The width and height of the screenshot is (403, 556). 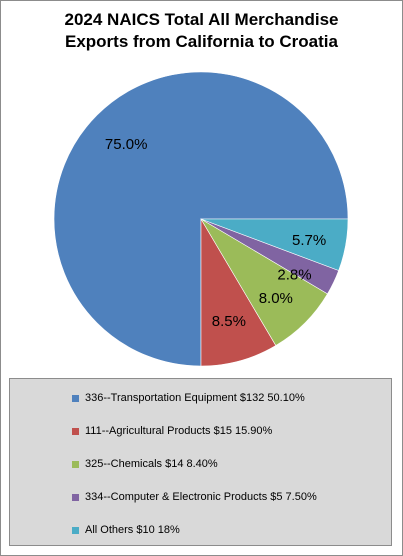 What do you see at coordinates (151, 464) in the screenshot?
I see `legend-label: 325--Chemicals $14 8.40%` at bounding box center [151, 464].